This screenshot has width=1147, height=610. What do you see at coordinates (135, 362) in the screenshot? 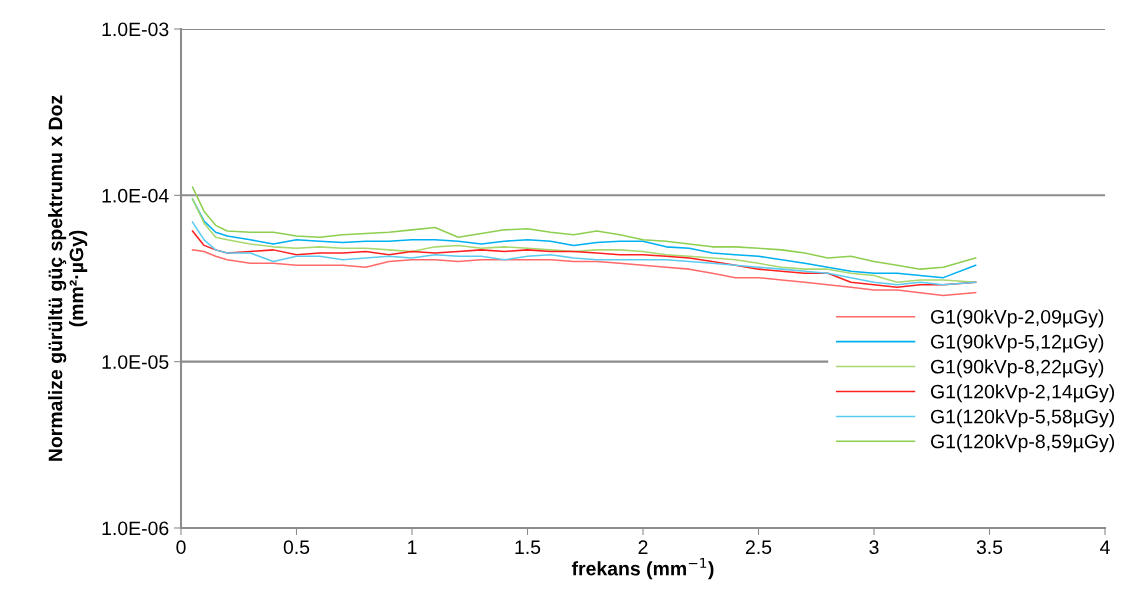
I see `y-tick-label: 1.0E-05` at bounding box center [135, 362].